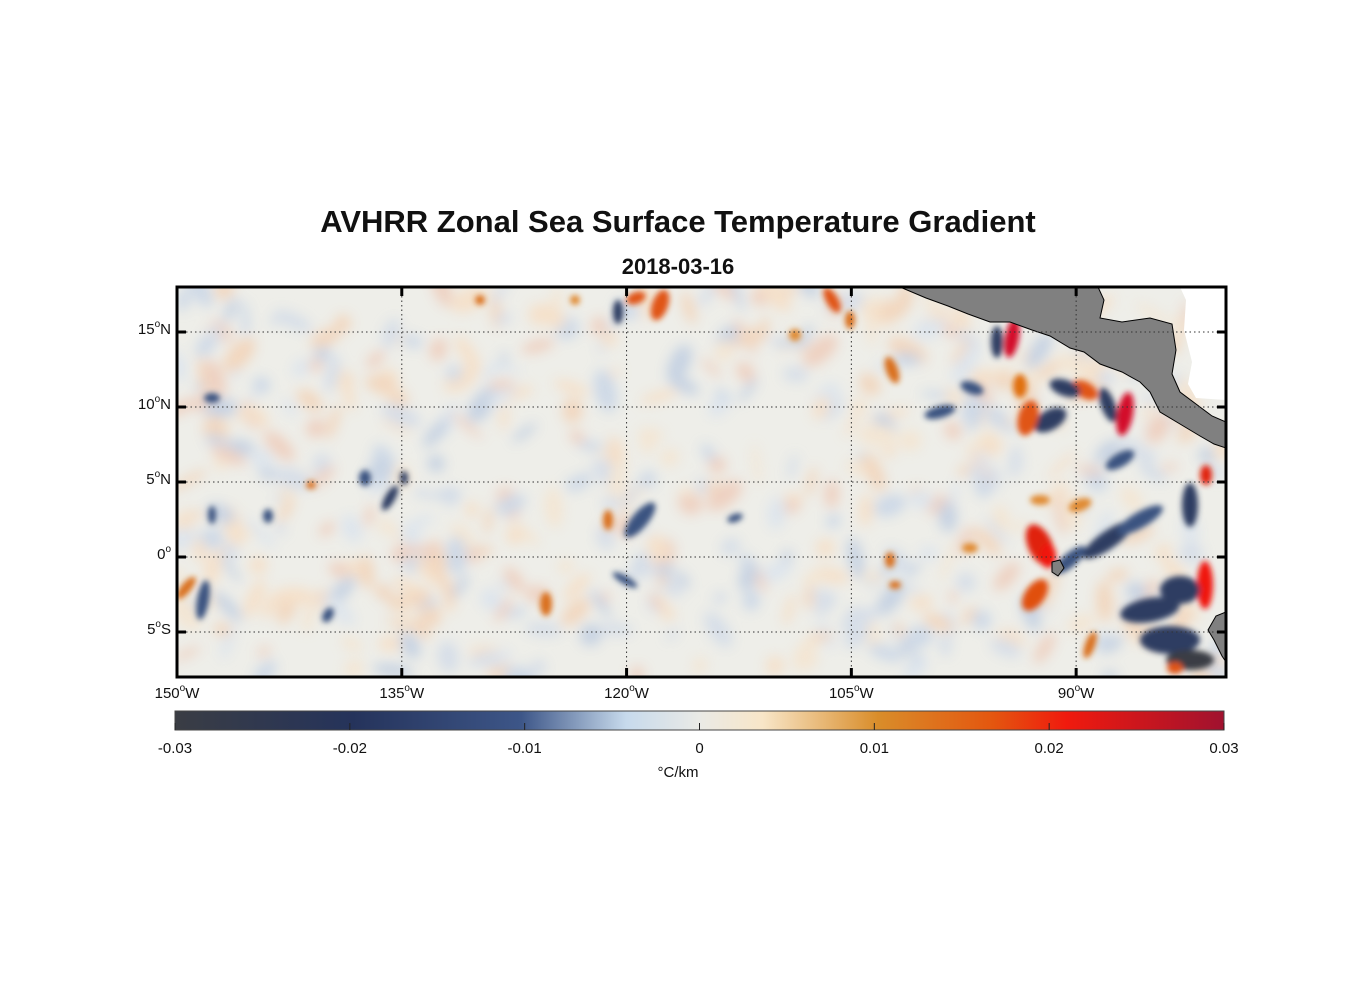 The height and width of the screenshot is (1000, 1356). What do you see at coordinates (154, 329) in the screenshot?
I see `lat-tick-label: 15oN` at bounding box center [154, 329].